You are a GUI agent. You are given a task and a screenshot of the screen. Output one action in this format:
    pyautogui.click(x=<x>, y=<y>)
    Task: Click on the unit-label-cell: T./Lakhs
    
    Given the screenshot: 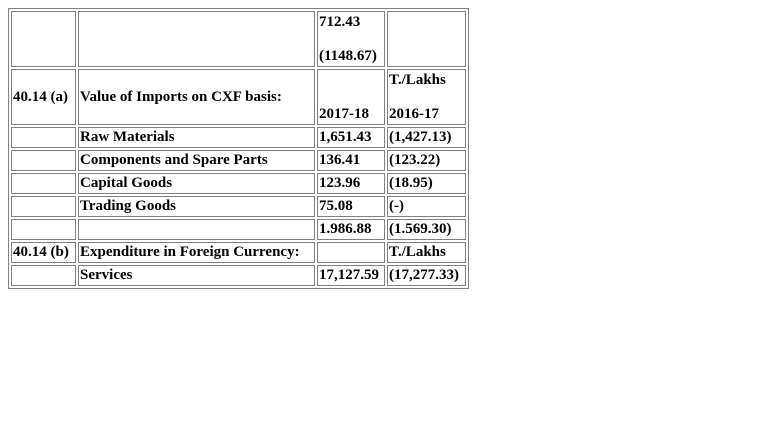 What is the action you would take?
    pyautogui.click(x=426, y=252)
    